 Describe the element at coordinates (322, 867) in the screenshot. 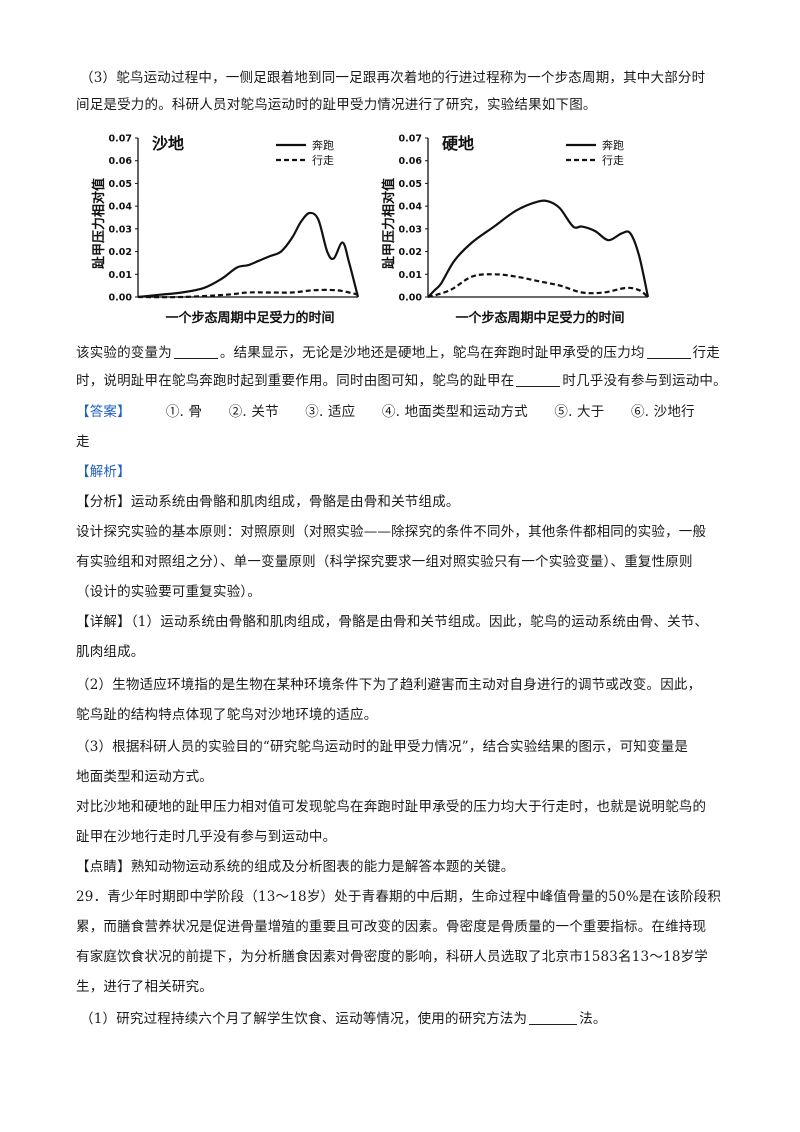

I see `dianjing-text: 熟知动物运动系统的组成及分析图表的能力是解答本题的关键。` at that location.